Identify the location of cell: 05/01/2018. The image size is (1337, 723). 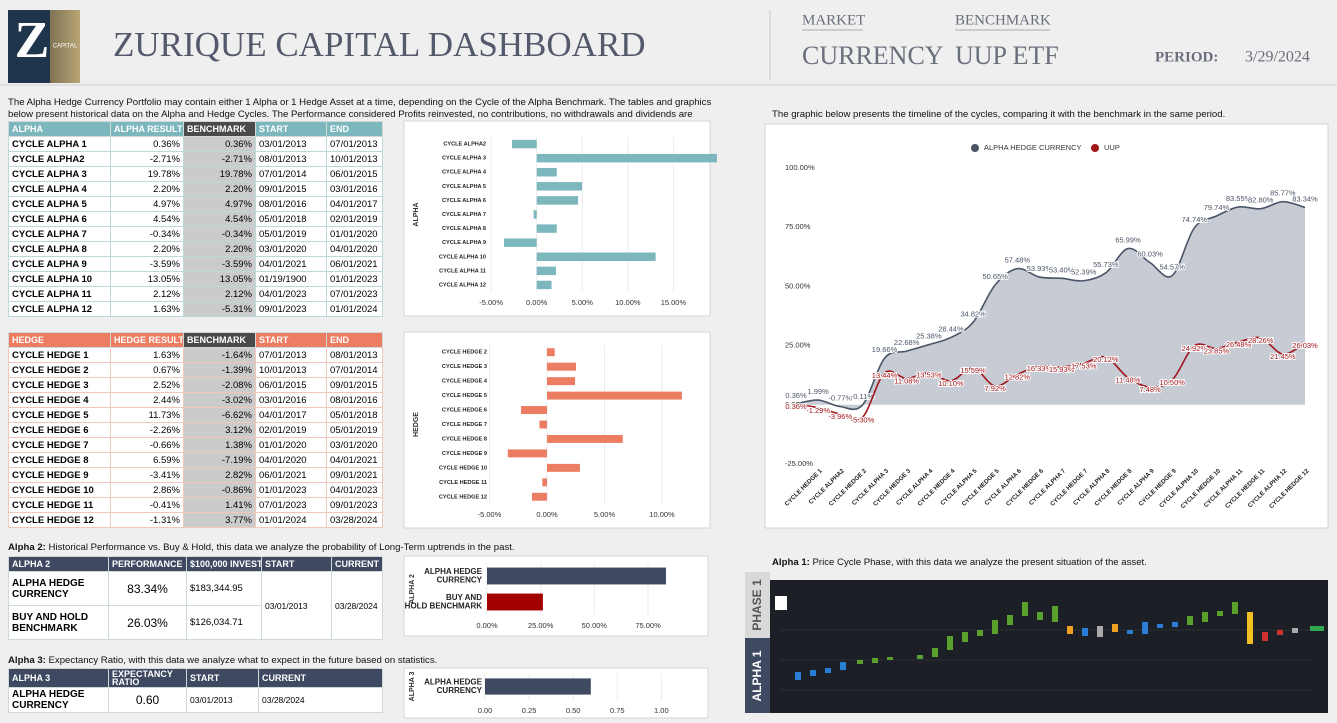
(291, 219).